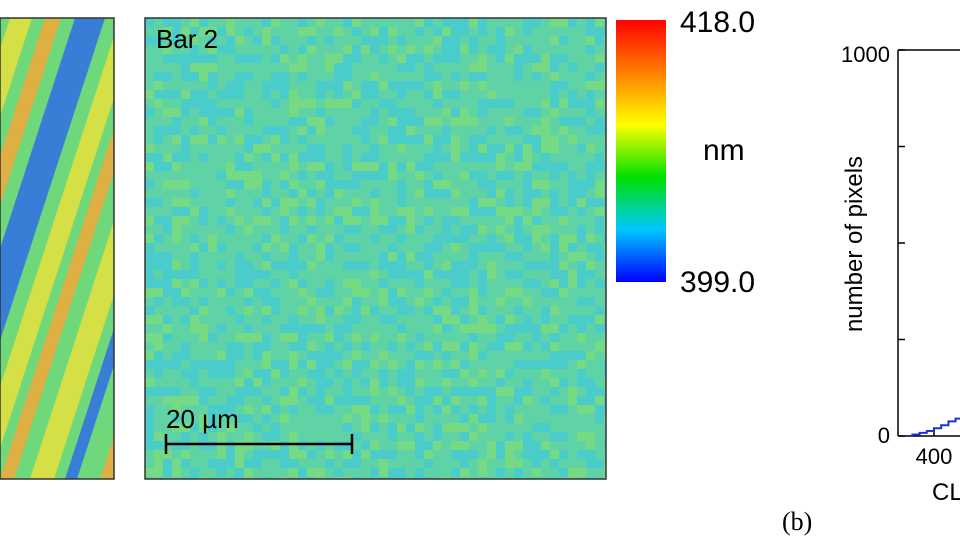 The height and width of the screenshot is (540, 960). Describe the element at coordinates (16, 67) in the screenshot. I see `left-map-stripe` at that location.